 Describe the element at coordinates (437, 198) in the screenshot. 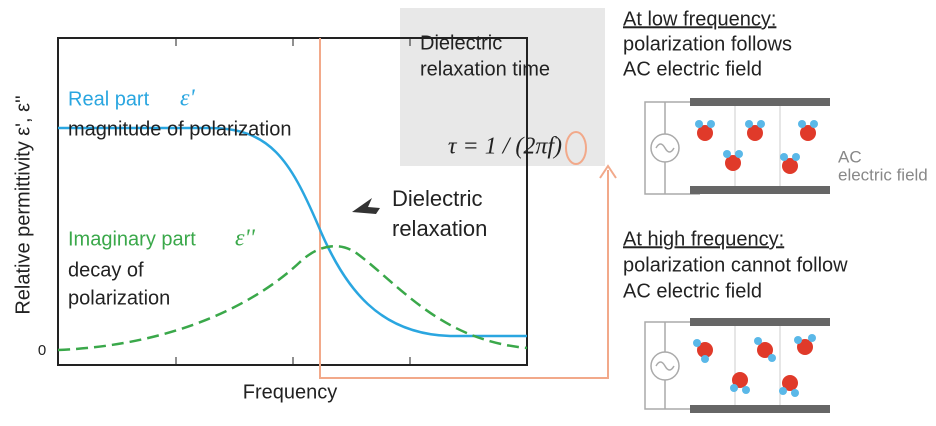

I see `relaxation-label: Dielectric` at that location.